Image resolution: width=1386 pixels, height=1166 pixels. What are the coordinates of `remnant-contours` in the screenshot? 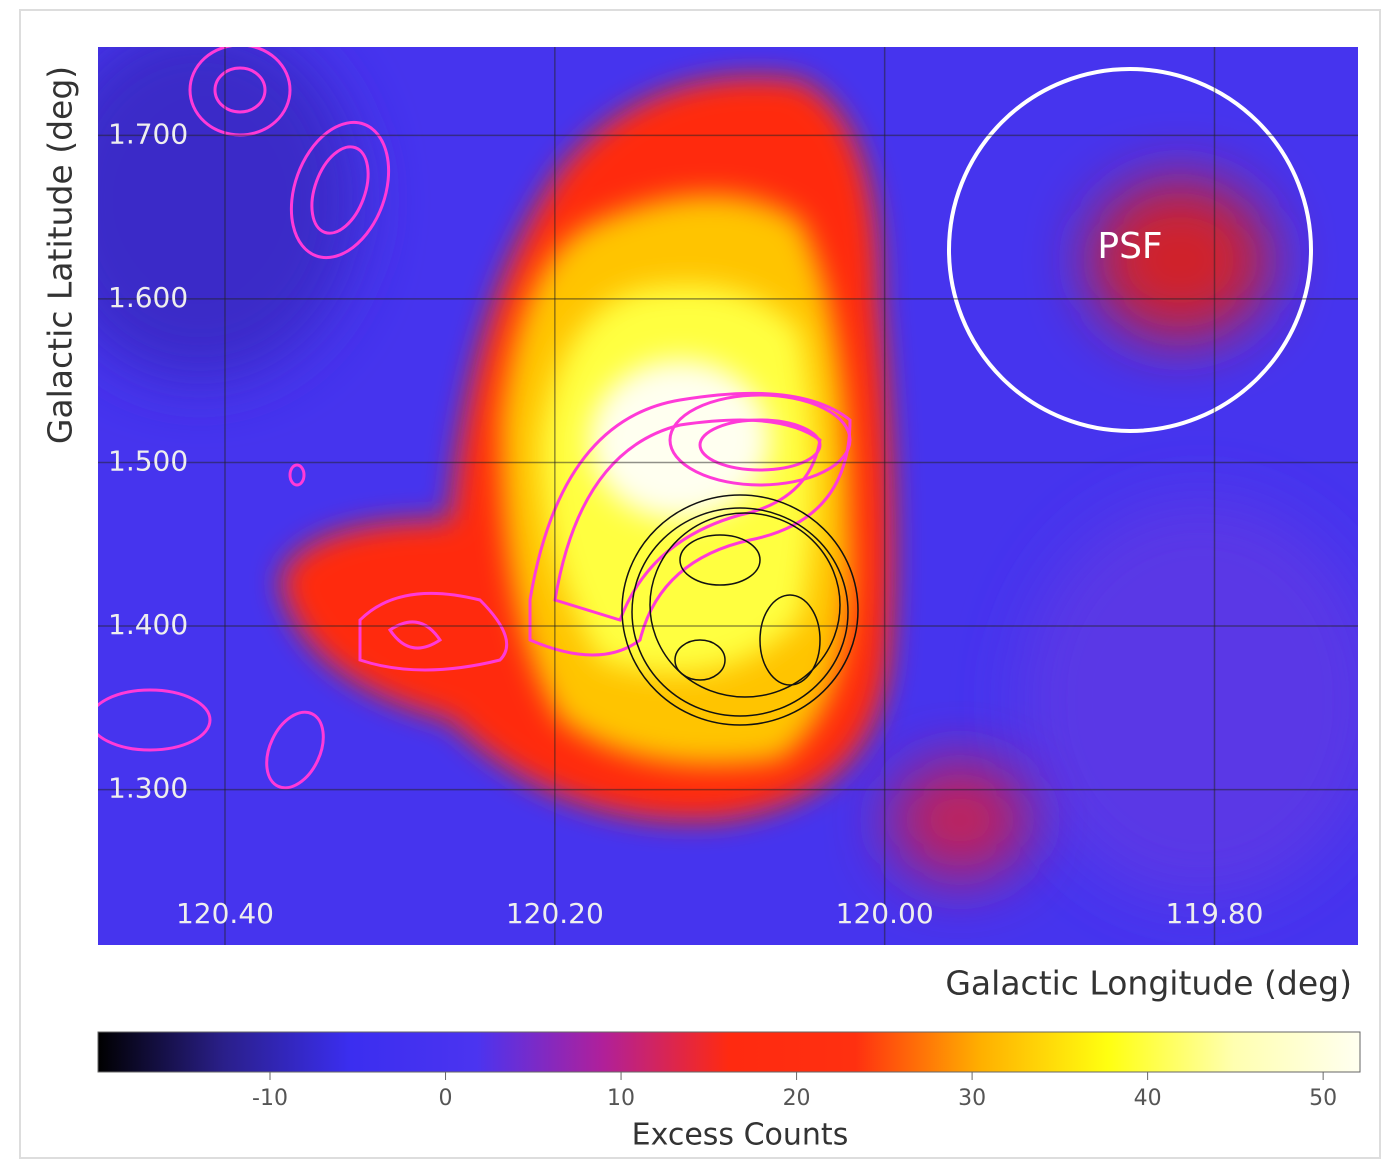 It's located at (740, 610).